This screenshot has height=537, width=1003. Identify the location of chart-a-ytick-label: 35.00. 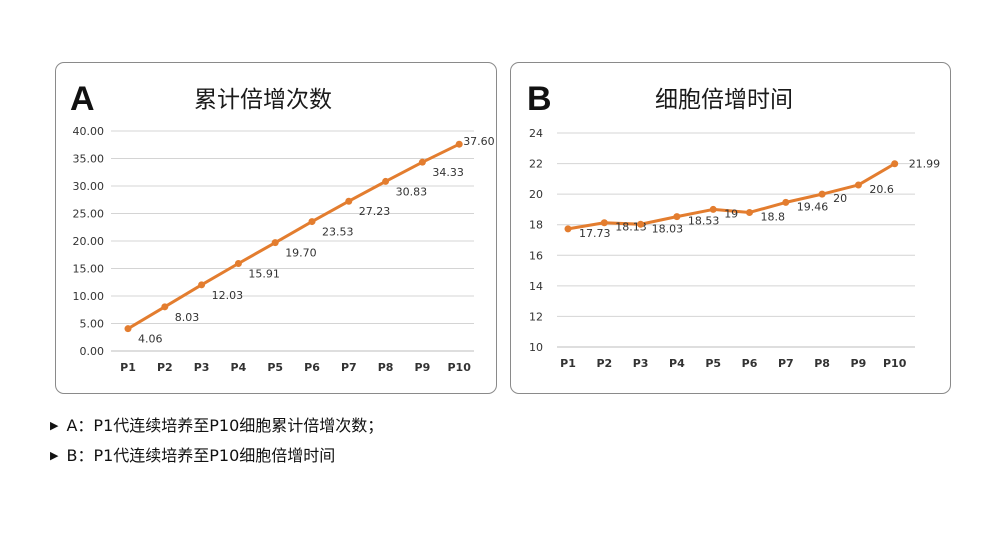
(89, 159).